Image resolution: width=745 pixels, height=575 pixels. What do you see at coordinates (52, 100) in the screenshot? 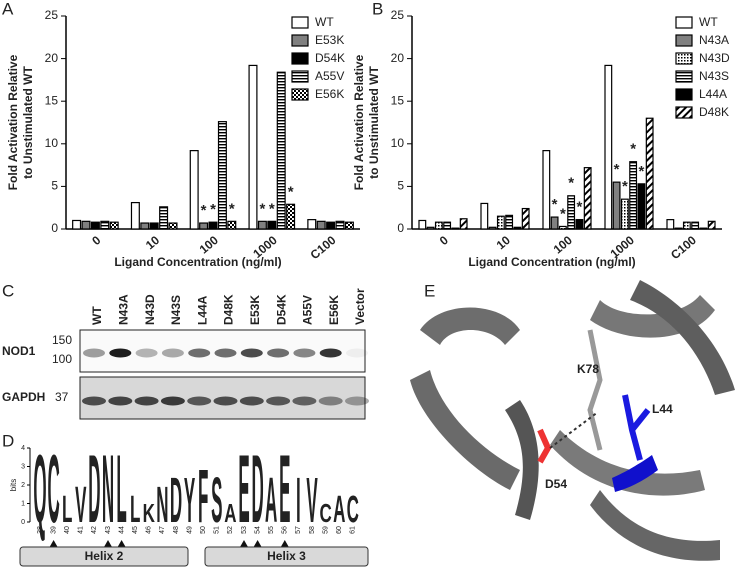
I see `y-tick-label: 15` at bounding box center [52, 100].